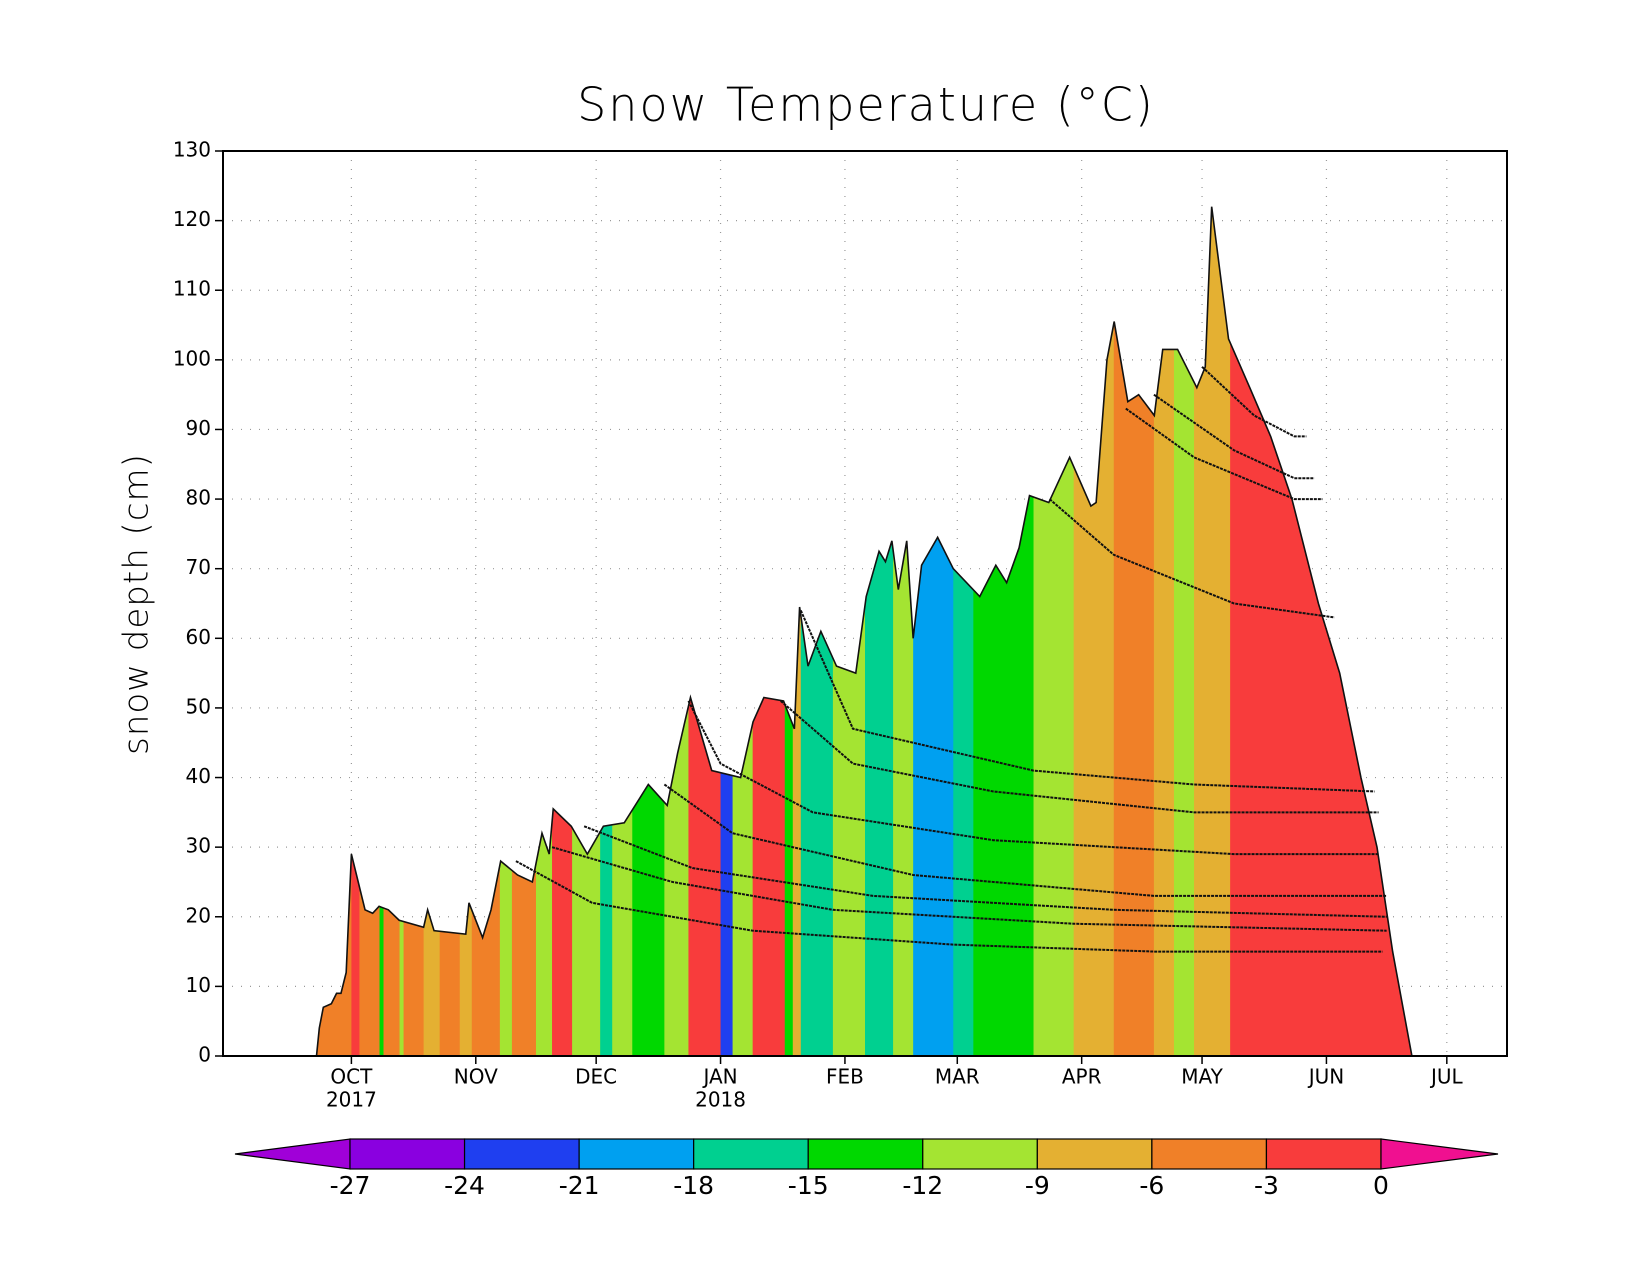 This screenshot has width=1650, height=1275. Describe the element at coordinates (351, 1077) in the screenshot. I see `x-tick-label: OCT` at that location.